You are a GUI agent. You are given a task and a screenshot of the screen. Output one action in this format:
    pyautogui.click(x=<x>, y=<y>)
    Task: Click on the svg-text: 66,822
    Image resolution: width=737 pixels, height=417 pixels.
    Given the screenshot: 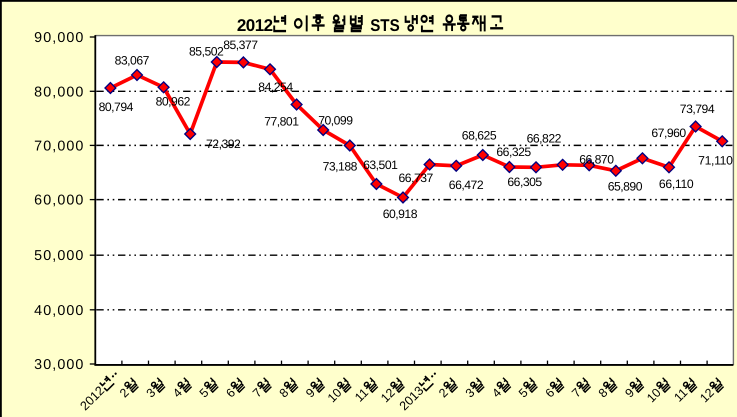 What is the action you would take?
    pyautogui.click(x=544, y=139)
    